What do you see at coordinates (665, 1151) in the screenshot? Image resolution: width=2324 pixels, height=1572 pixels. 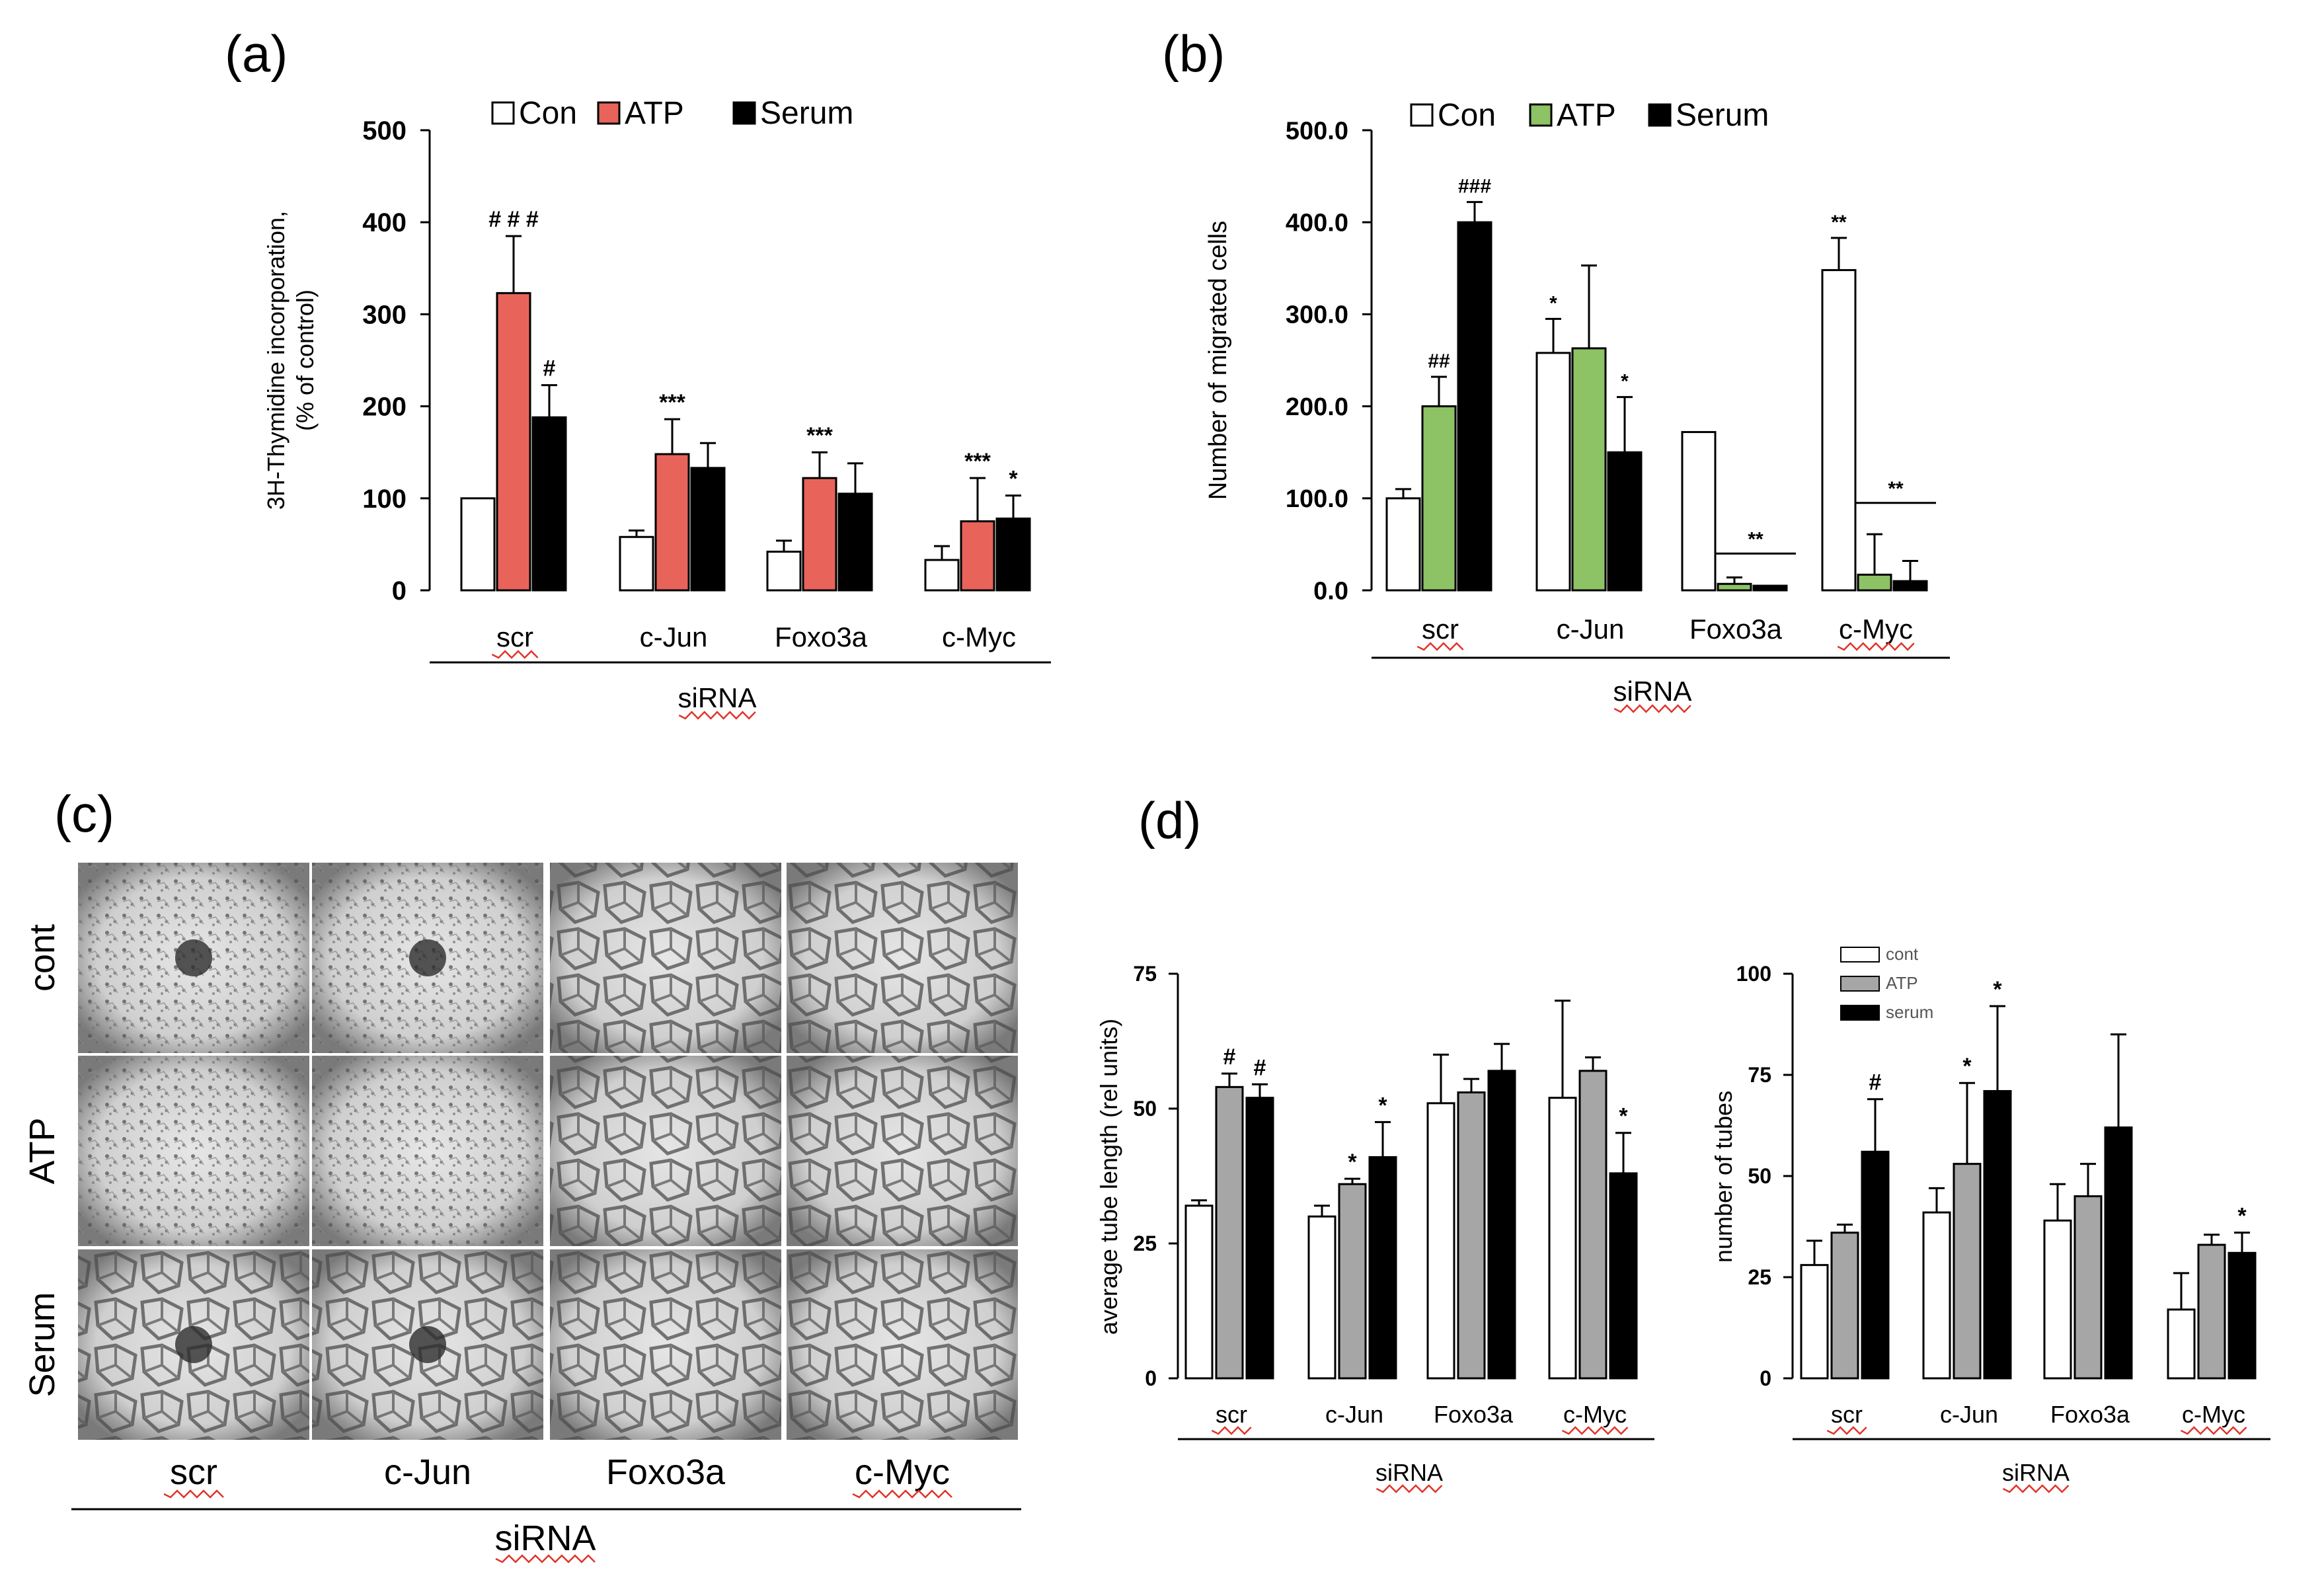 I see `micrograph-atp-foxo3a-texture` at bounding box center [665, 1151].